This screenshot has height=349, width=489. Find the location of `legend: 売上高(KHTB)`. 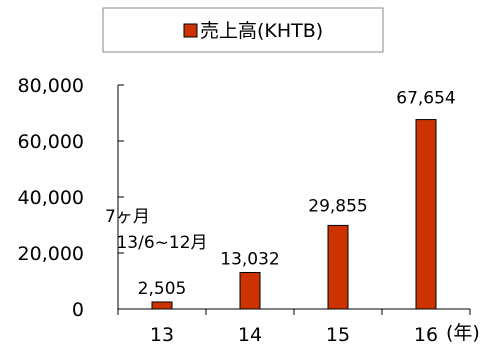

legend: 売上高(KHTB) is located at coordinates (243, 30).